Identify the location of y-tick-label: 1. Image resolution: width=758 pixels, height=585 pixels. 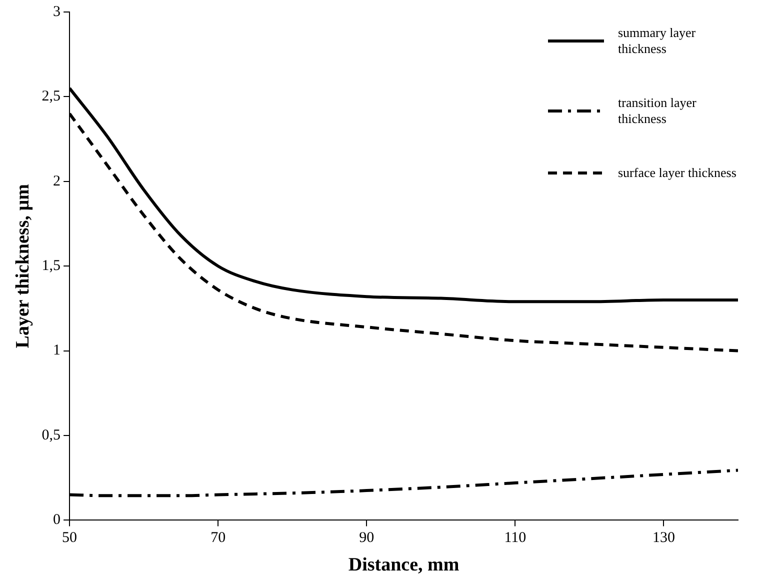
(57, 350).